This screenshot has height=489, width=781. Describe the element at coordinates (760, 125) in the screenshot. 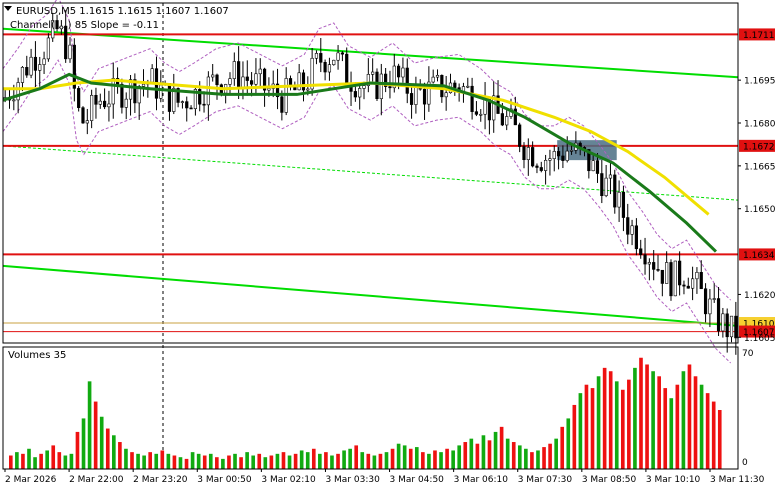

I see `y-tick-label: 1.1680` at that location.